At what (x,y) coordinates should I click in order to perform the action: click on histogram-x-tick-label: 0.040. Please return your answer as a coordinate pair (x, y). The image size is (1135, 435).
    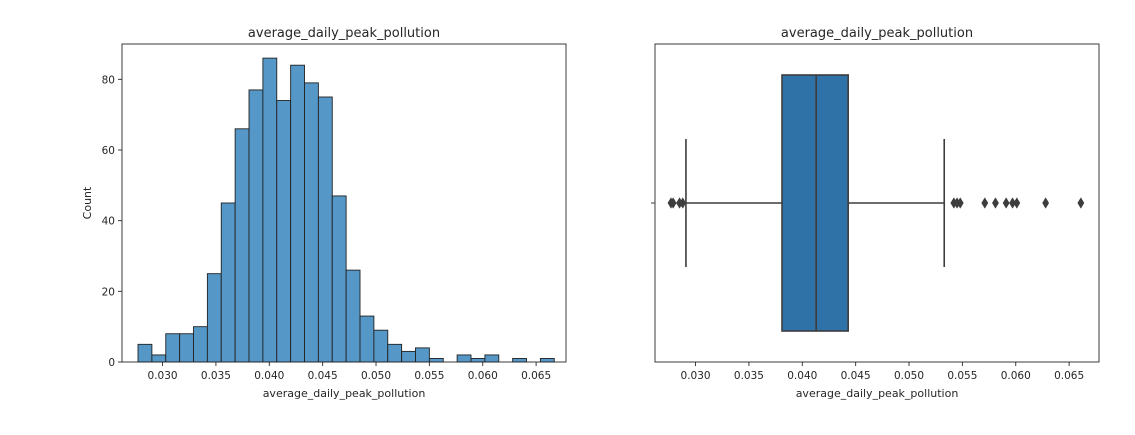
    Looking at the image, I should click on (269, 376).